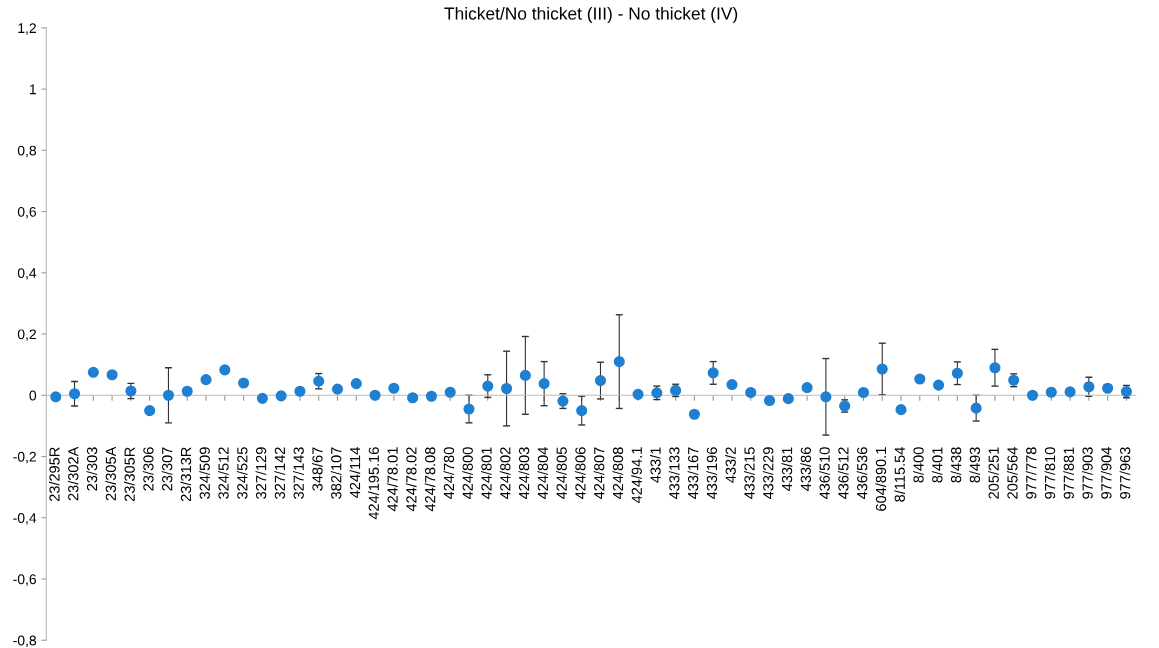 This screenshot has width=1159, height=648. I want to click on x-tick-label: 436/536, so click(862, 473).